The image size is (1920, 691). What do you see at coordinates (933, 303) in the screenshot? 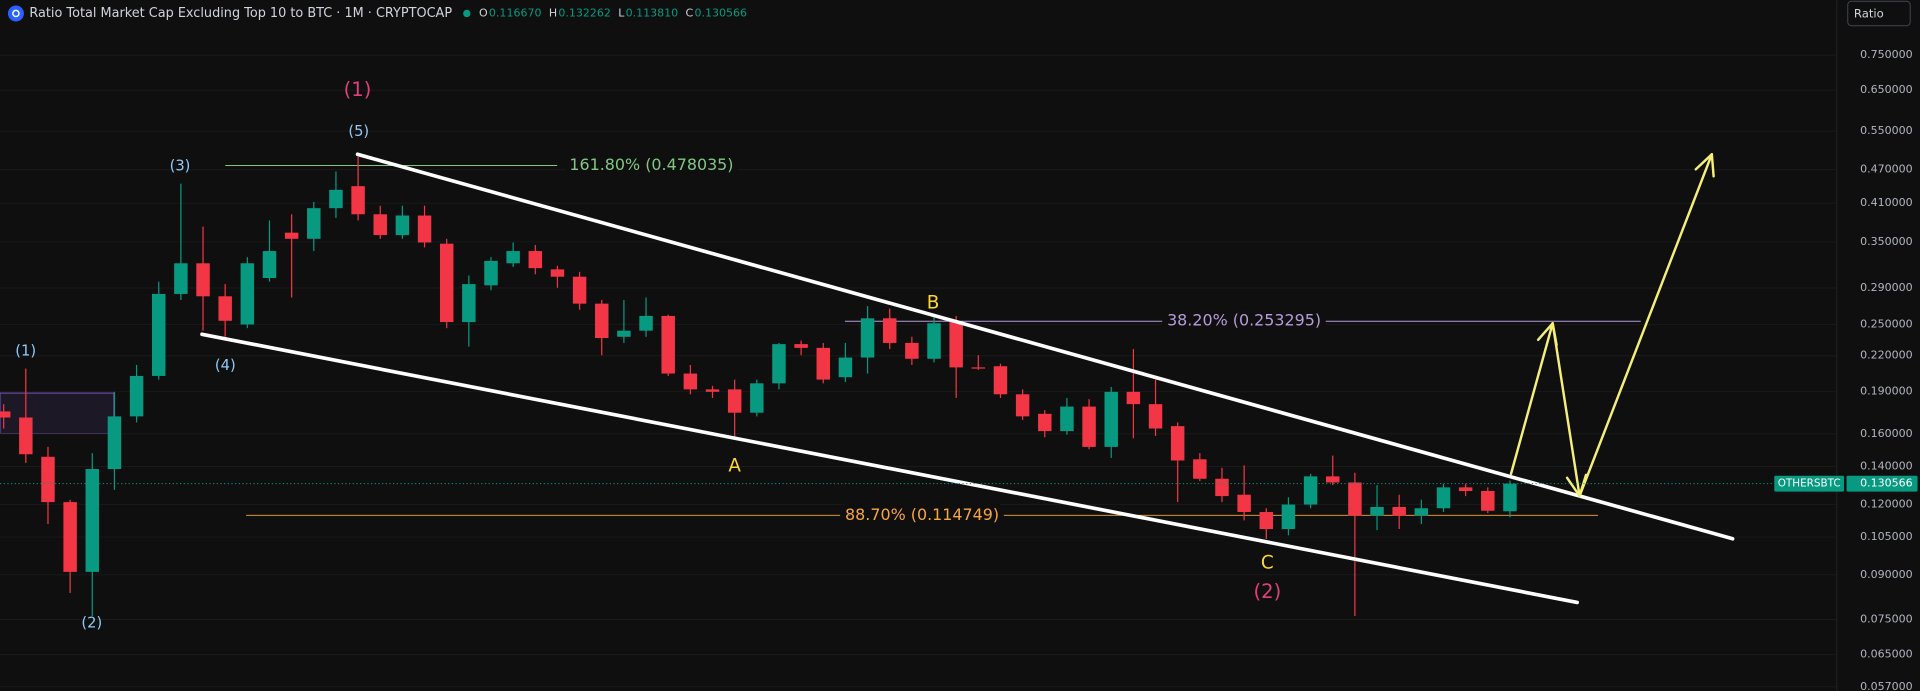
I see `wave-label: B` at bounding box center [933, 303].